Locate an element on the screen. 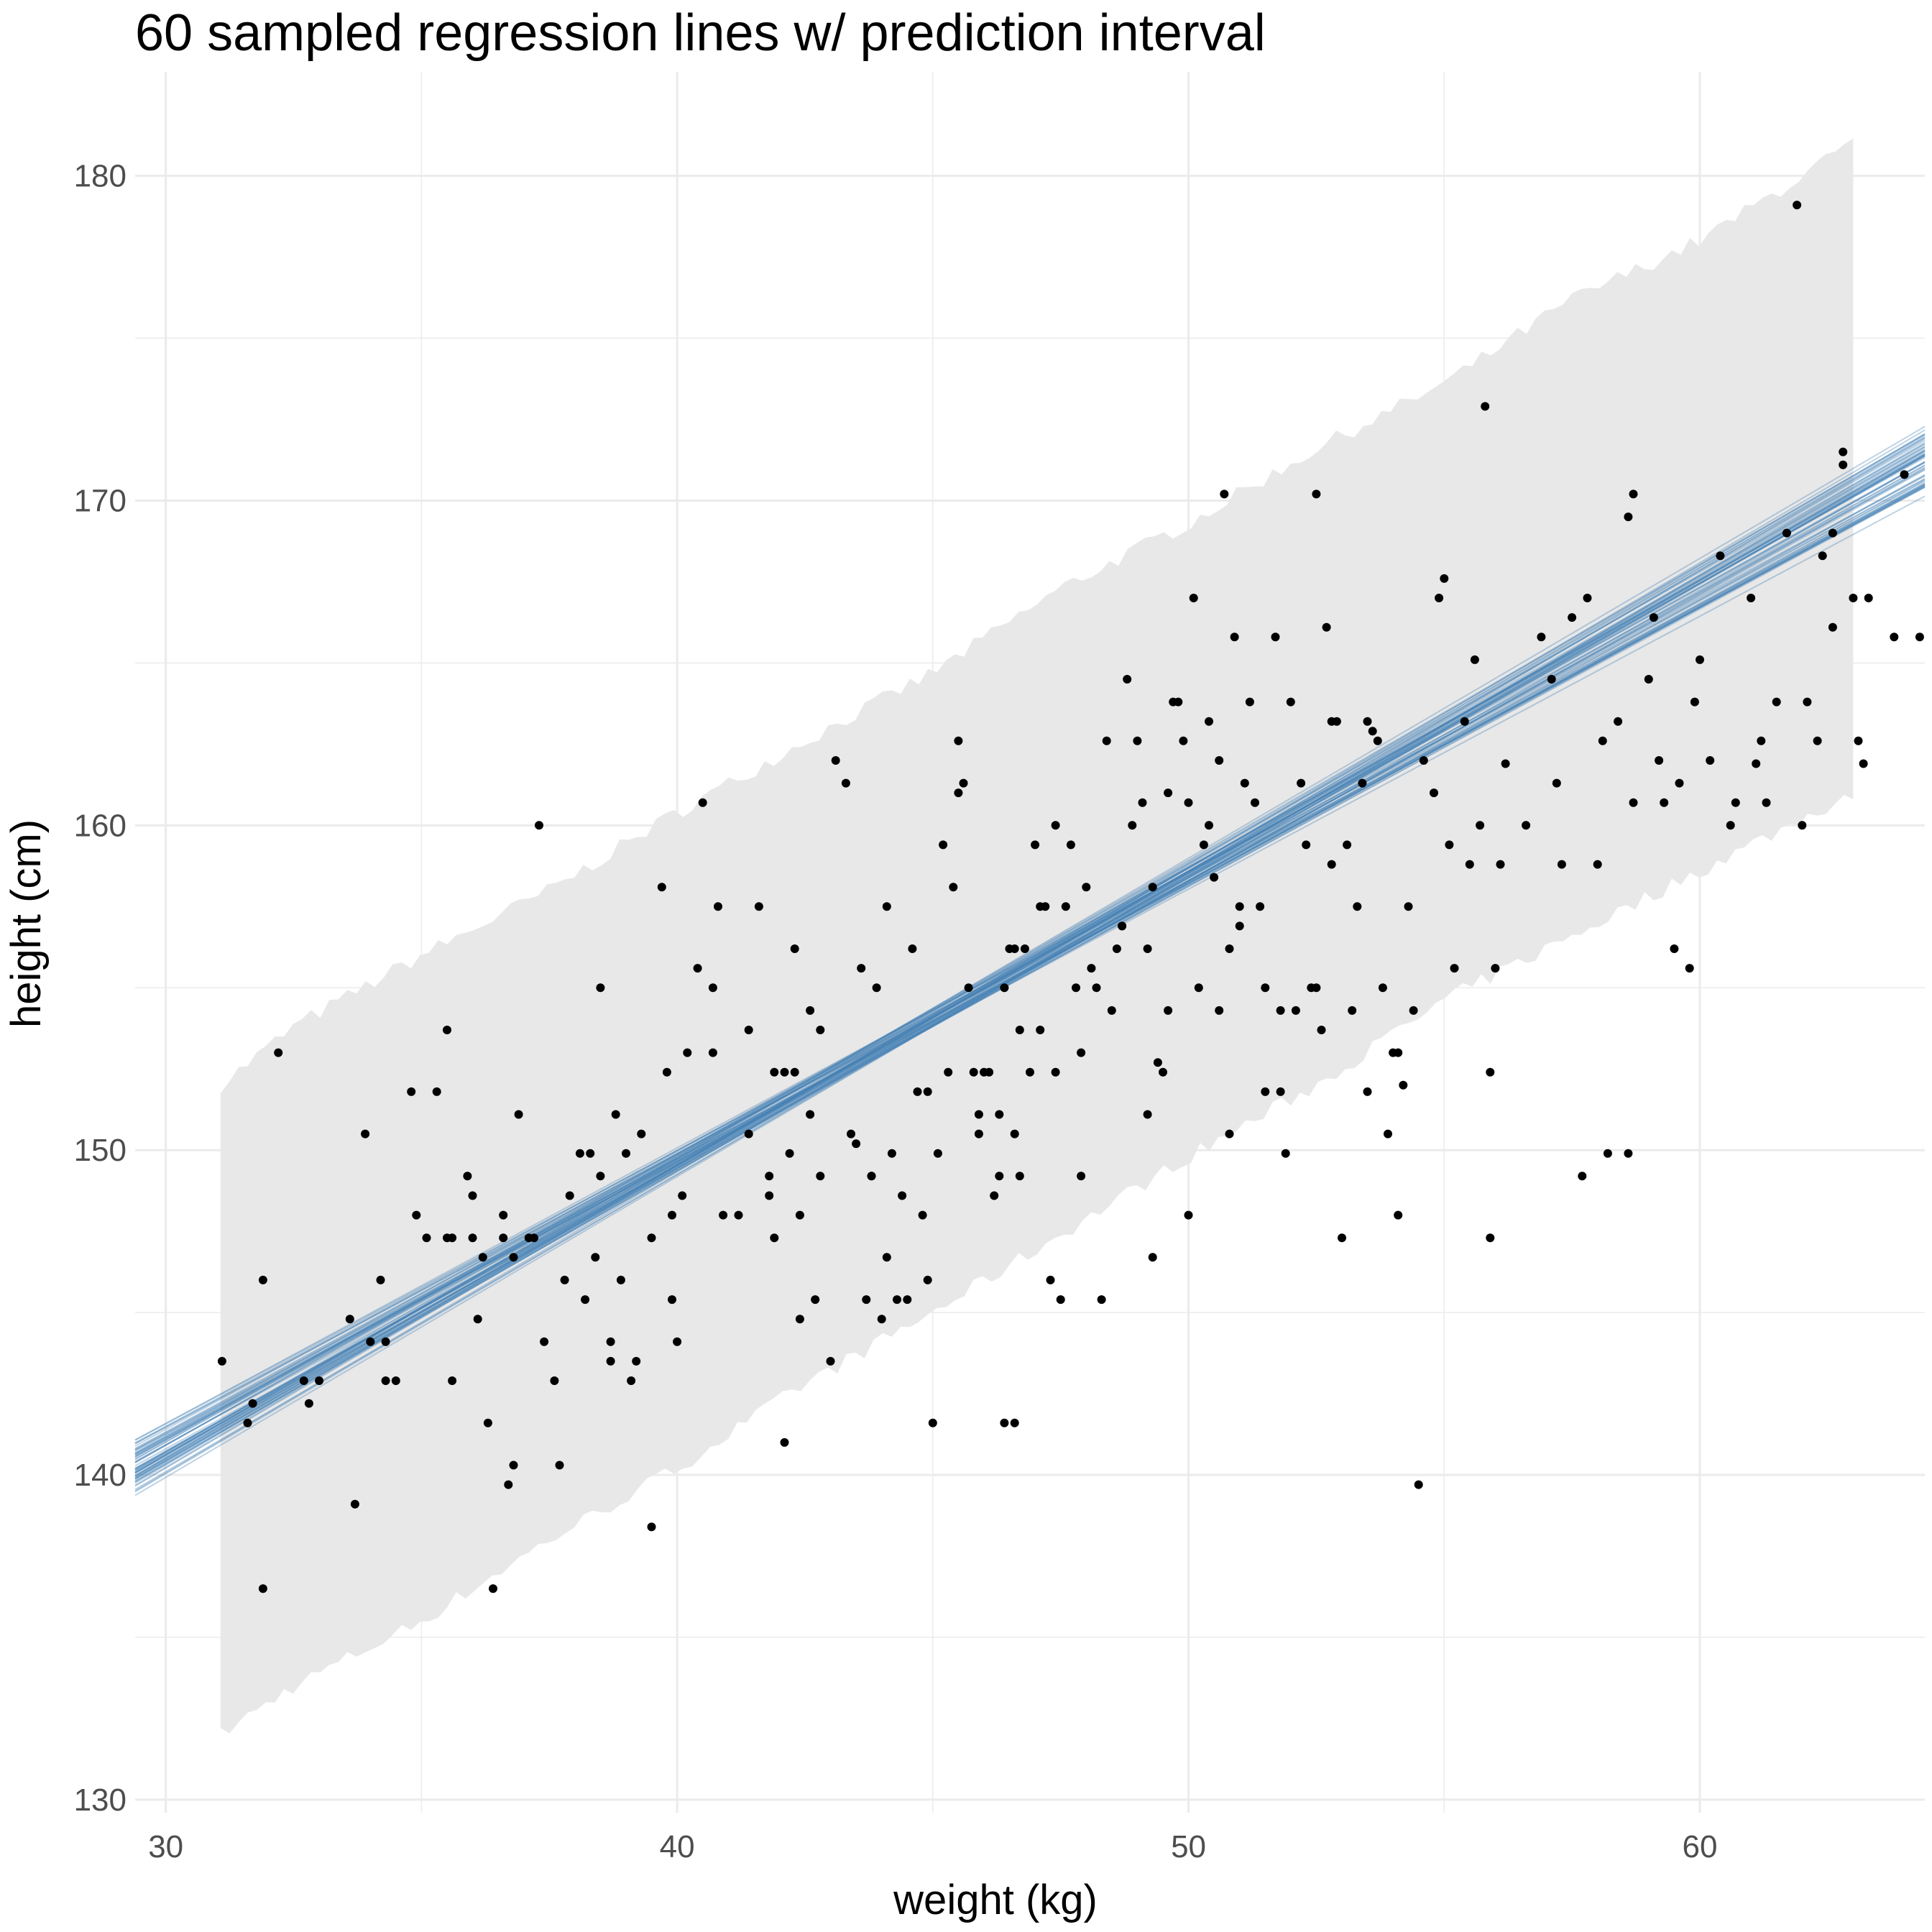  x-axis-title: weight (kg) is located at coordinates (995, 1900).